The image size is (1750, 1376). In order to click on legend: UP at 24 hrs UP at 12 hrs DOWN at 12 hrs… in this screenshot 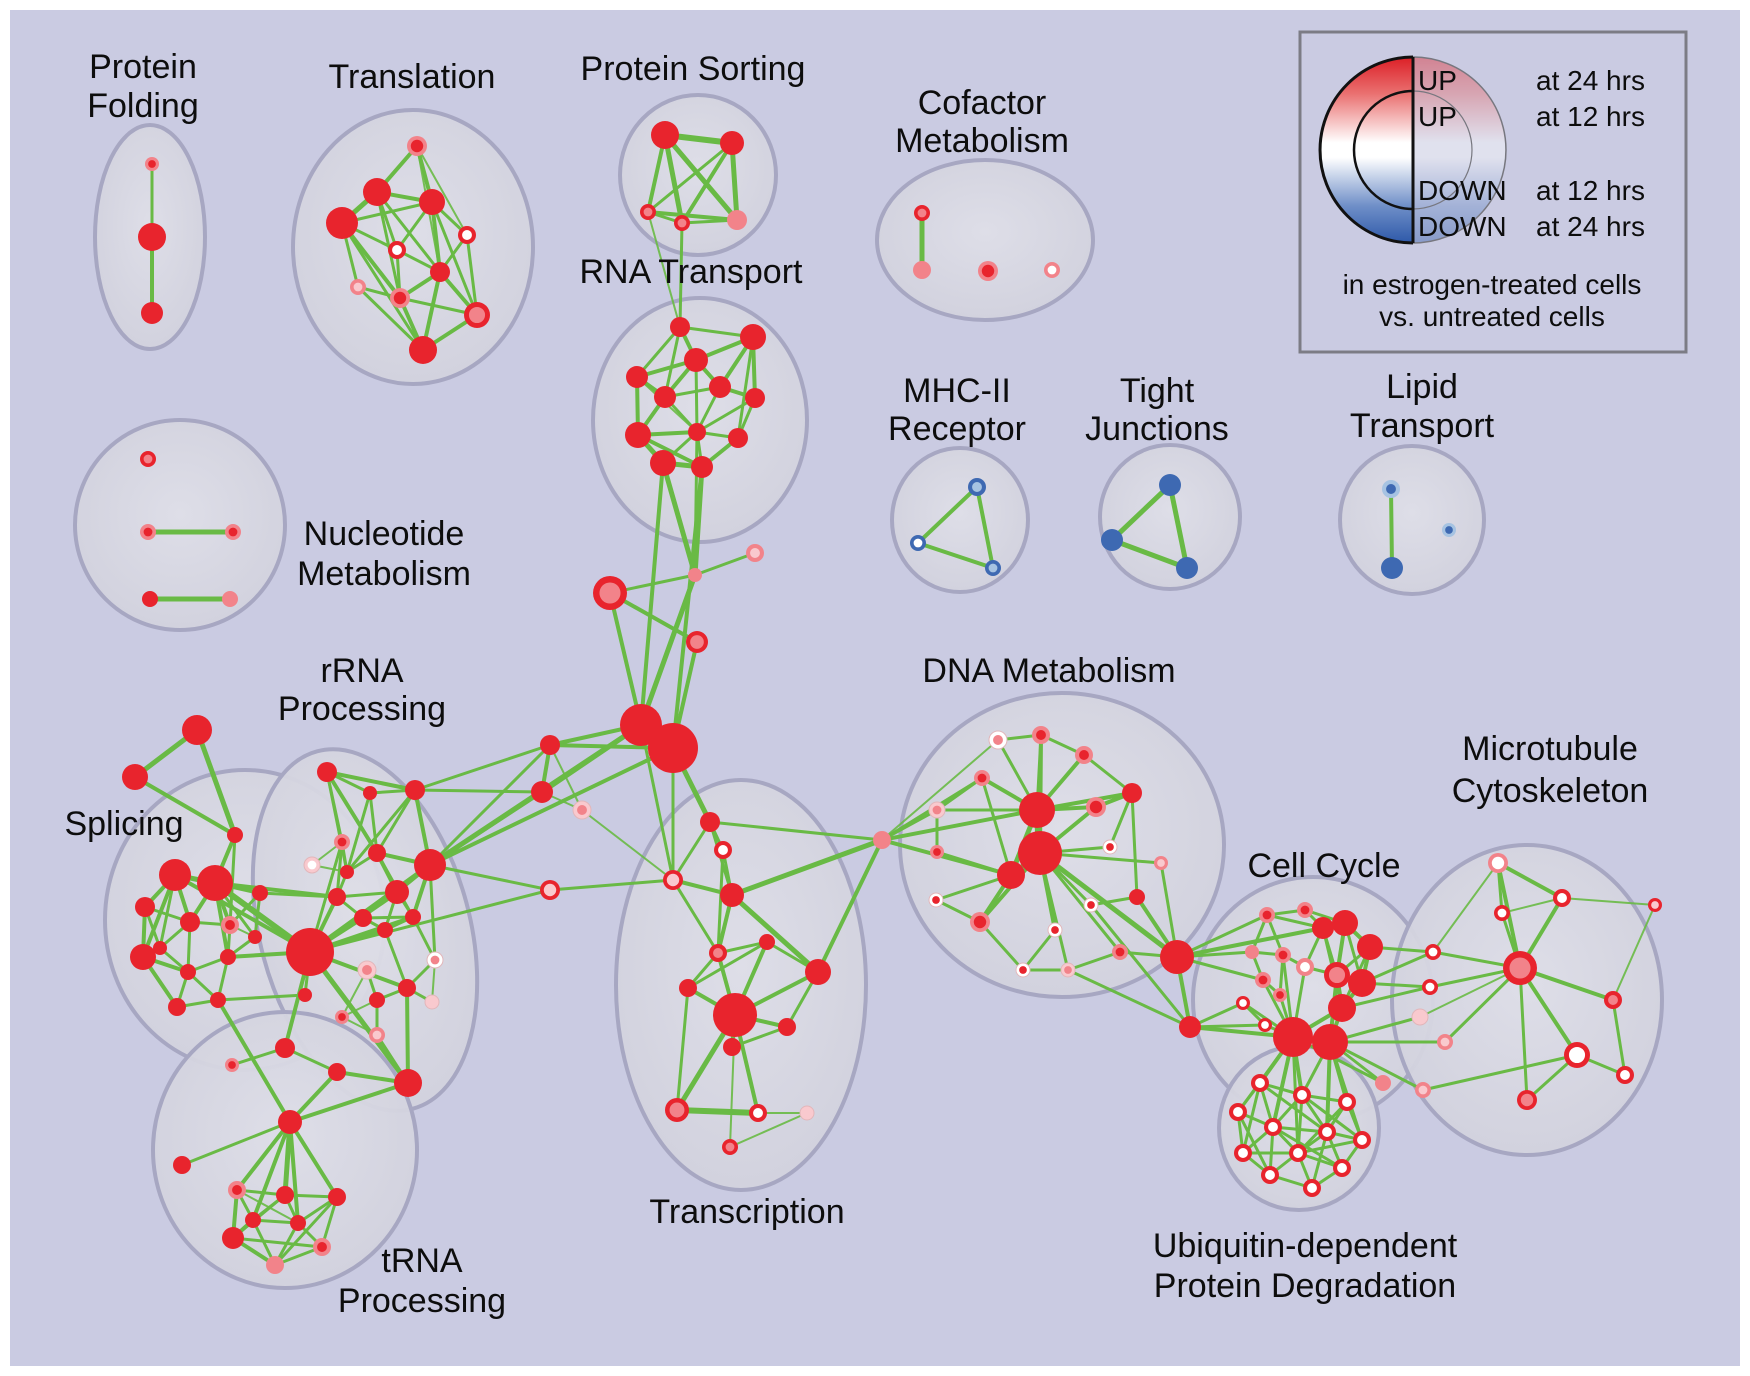, I will do `click(1493, 192)`.